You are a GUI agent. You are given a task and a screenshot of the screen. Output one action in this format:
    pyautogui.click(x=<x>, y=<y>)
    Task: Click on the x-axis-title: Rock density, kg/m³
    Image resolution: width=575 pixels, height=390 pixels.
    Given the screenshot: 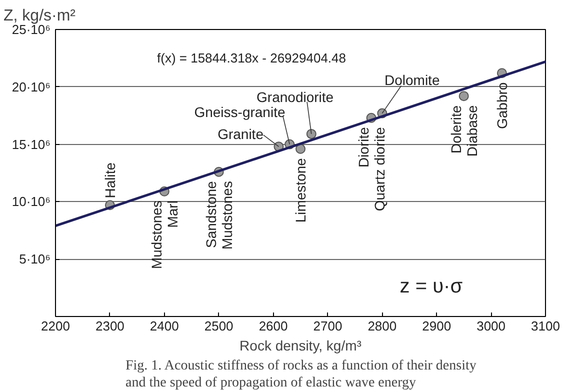 What is the action you would take?
    pyautogui.click(x=301, y=346)
    